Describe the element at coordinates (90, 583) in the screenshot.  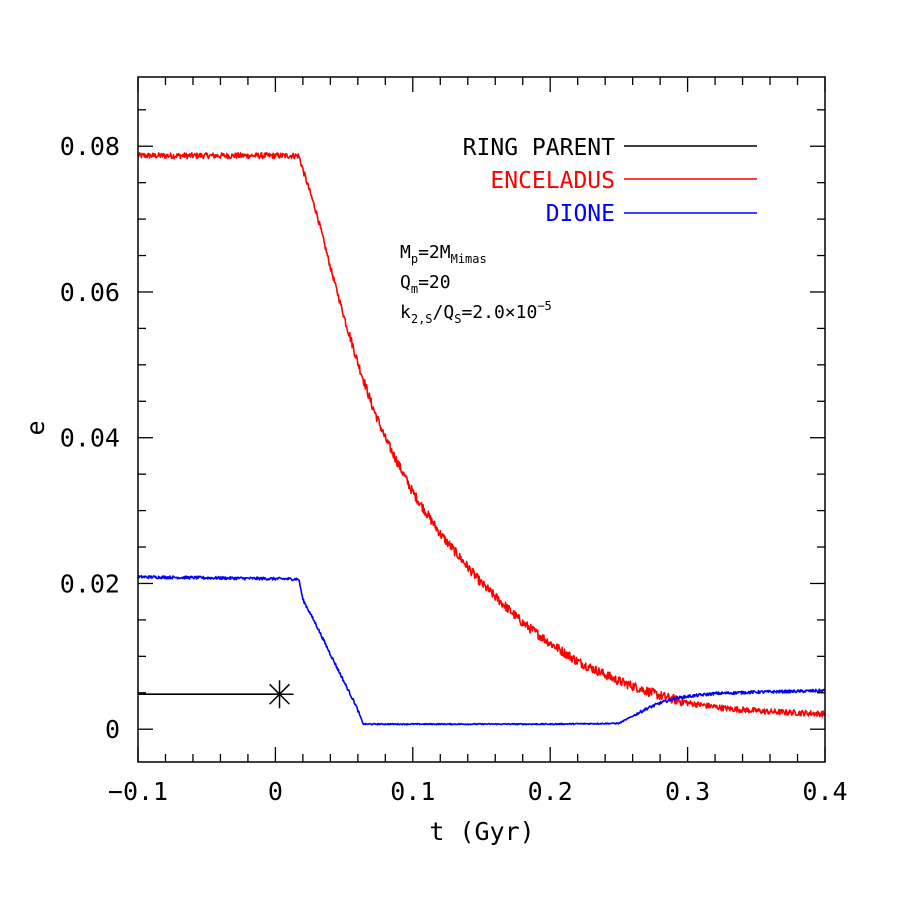
I see `y-tick-label: 0.02` at that location.